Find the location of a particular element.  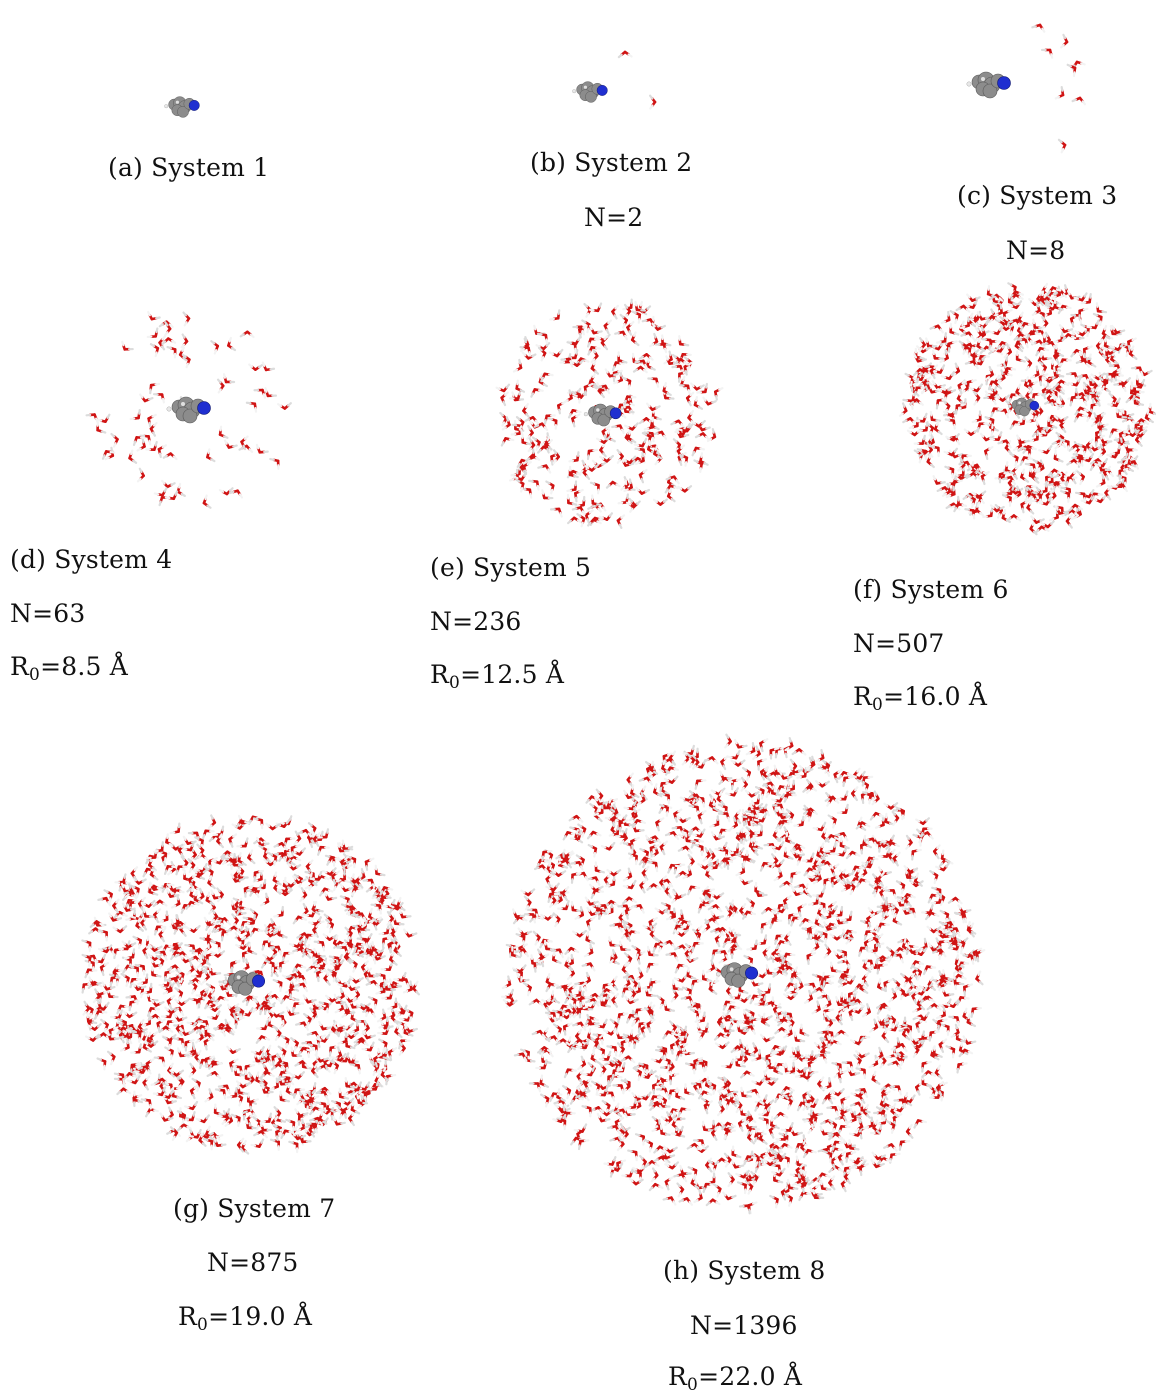

cluster-svg is located at coordinates (195, 415).